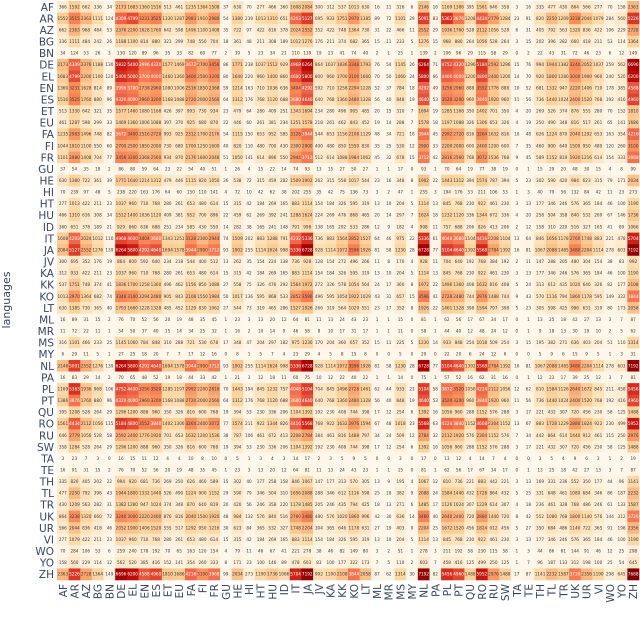 The image size is (640, 618). I want to click on cell-value-label: 5226, so click(633, 18).